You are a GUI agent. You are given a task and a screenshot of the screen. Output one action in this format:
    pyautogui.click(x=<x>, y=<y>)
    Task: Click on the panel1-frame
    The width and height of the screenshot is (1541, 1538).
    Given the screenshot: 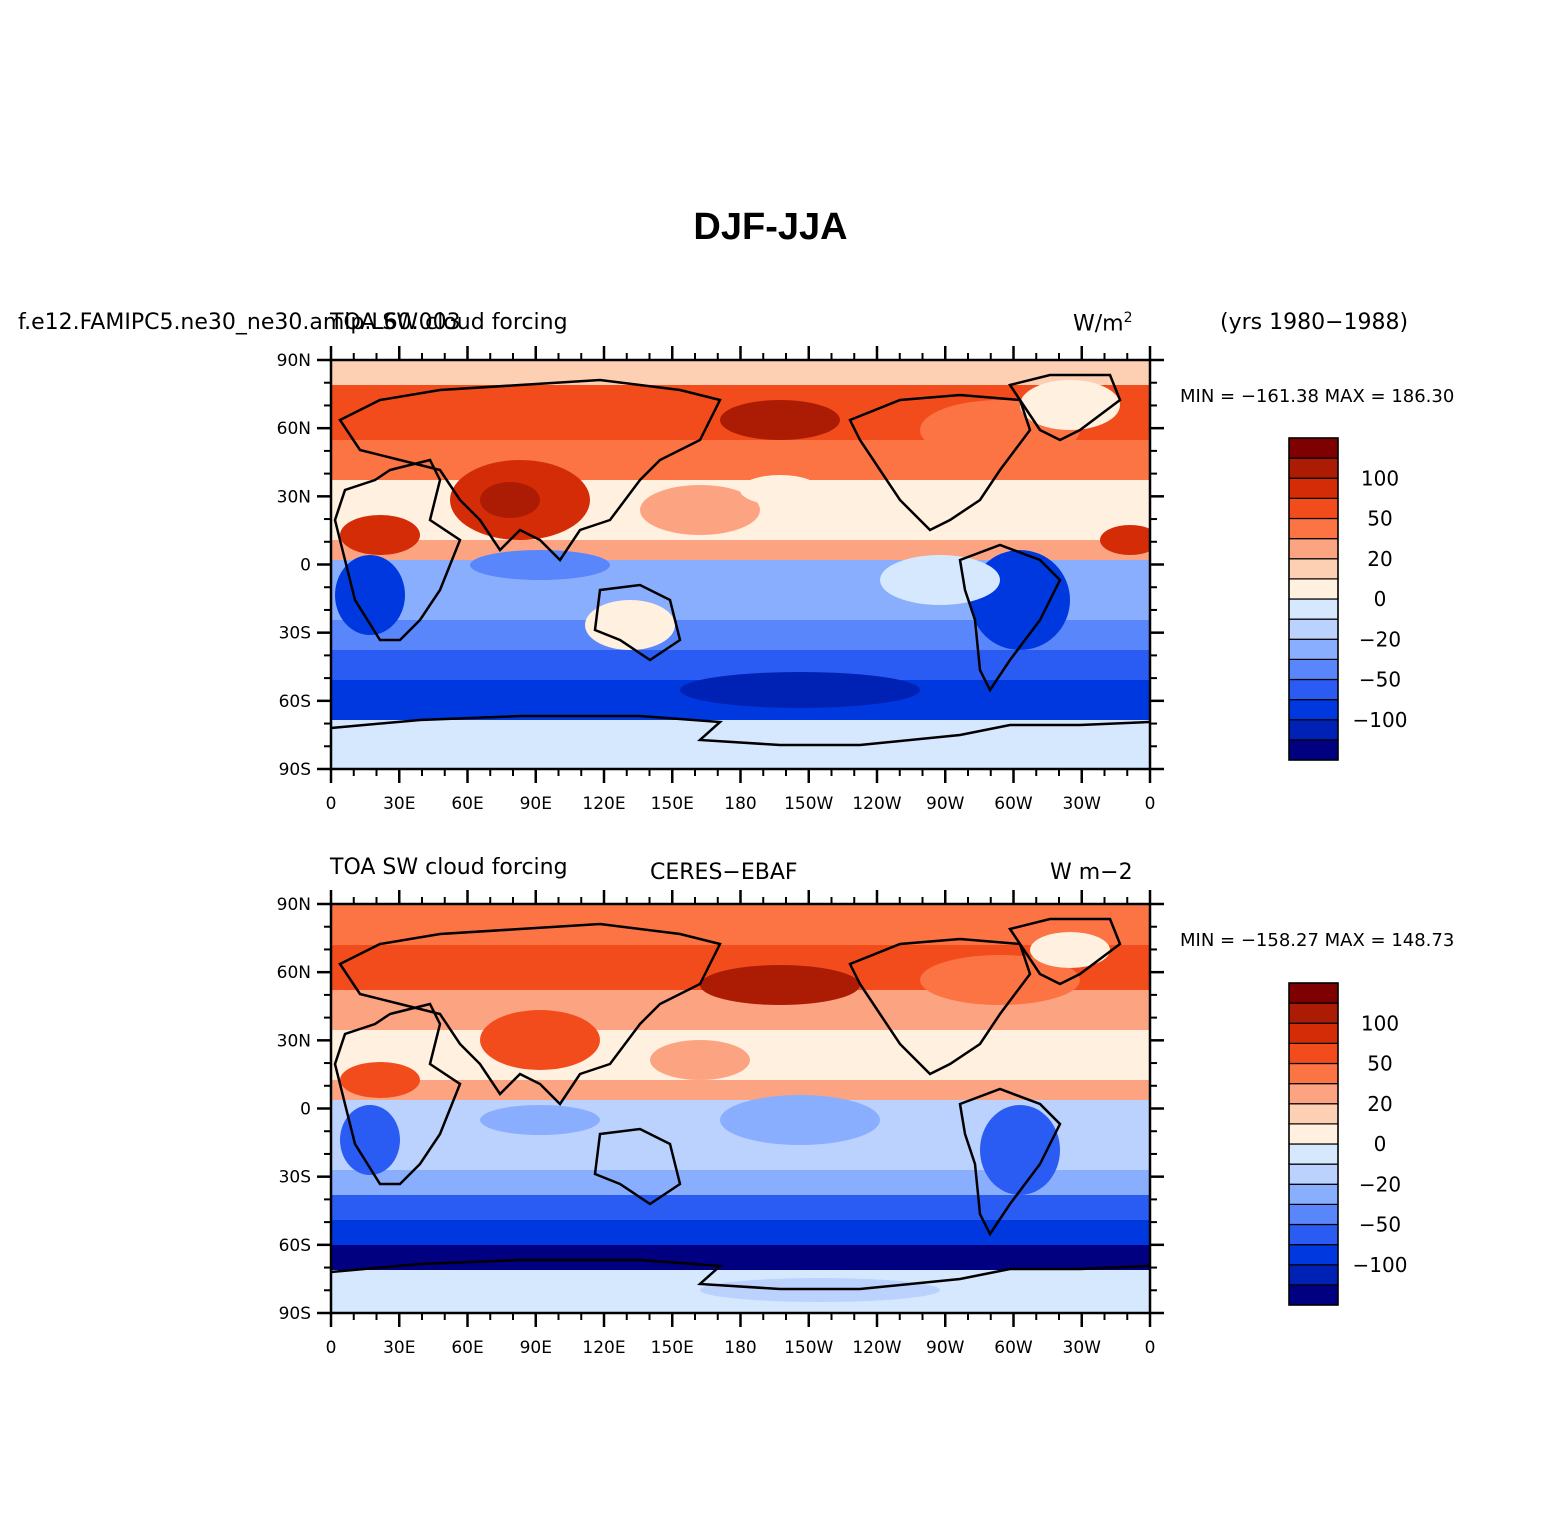 What is the action you would take?
    pyautogui.click(x=740, y=564)
    